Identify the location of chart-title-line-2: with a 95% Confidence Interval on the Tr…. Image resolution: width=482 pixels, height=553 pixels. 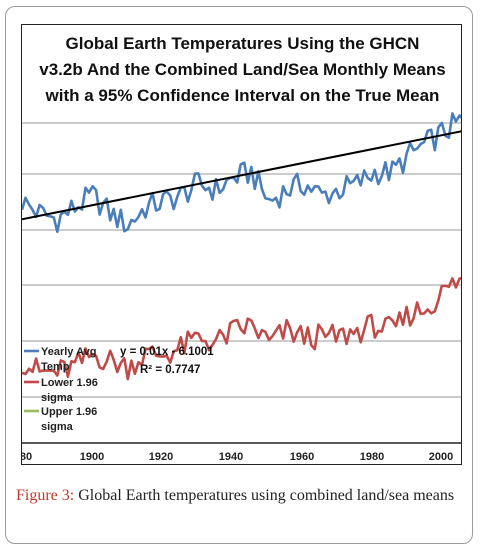
(242, 95).